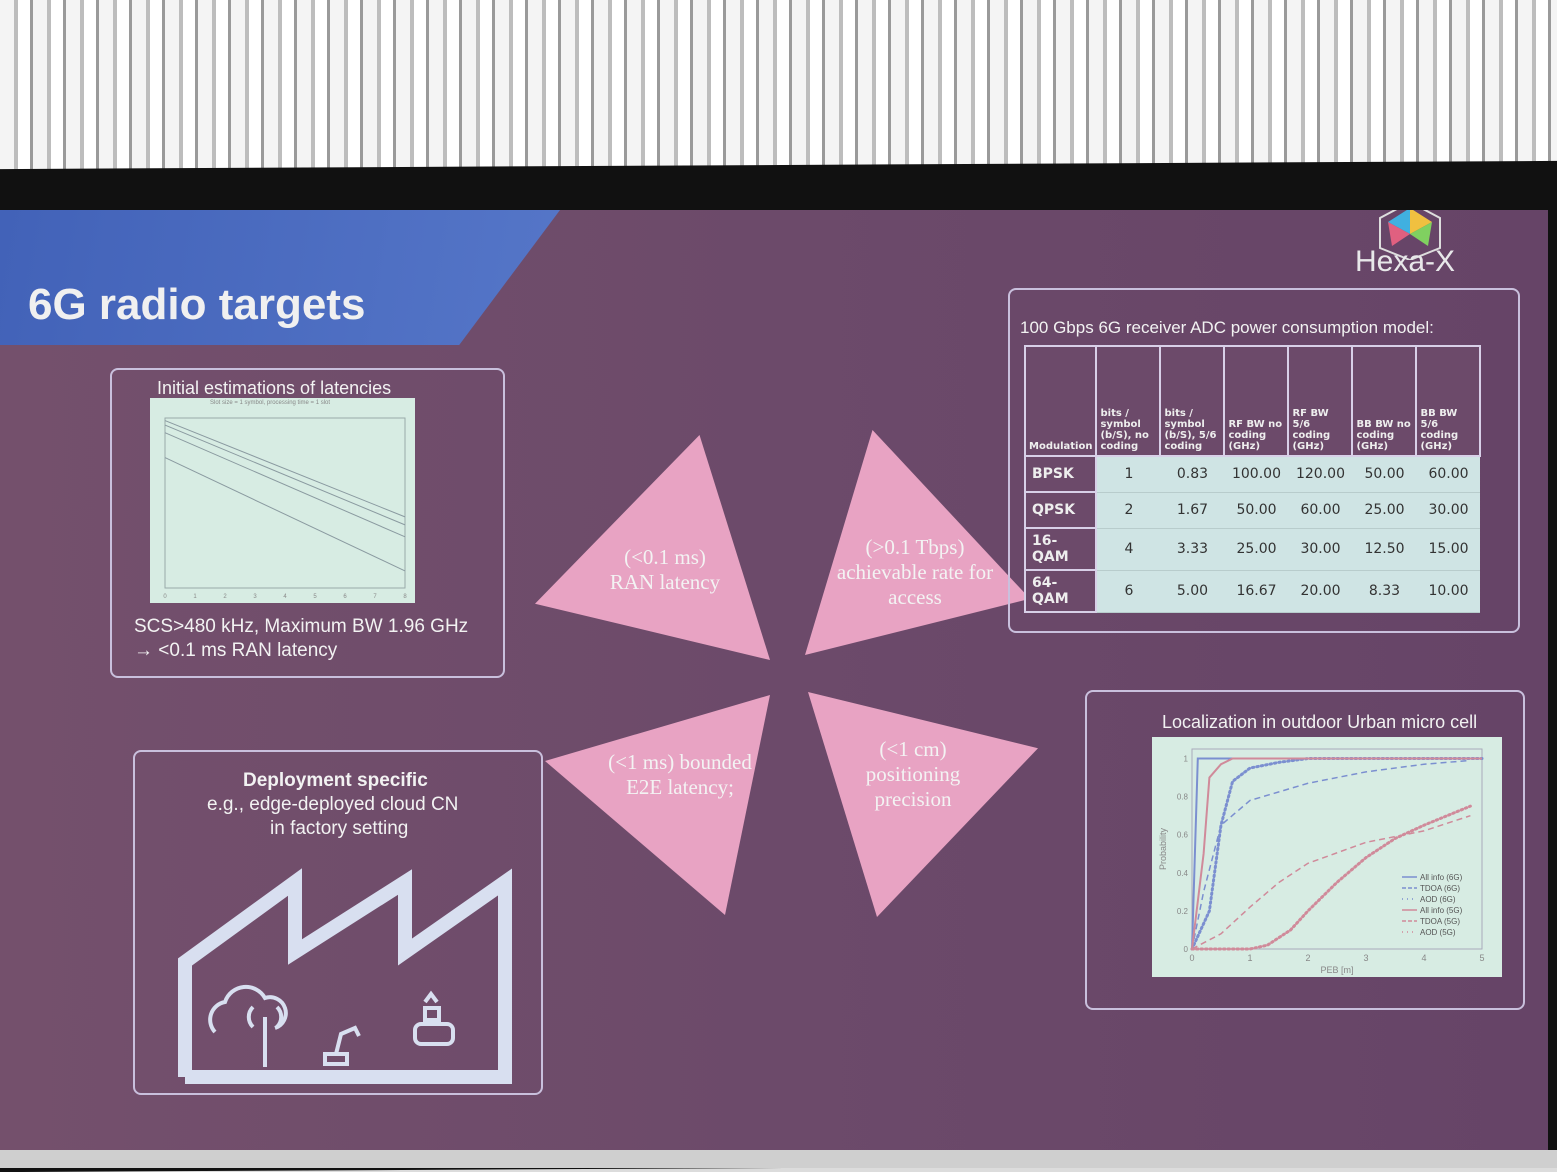 Image resolution: width=1557 pixels, height=1172 pixels. I want to click on x-tick-label: 2, so click(225, 597).